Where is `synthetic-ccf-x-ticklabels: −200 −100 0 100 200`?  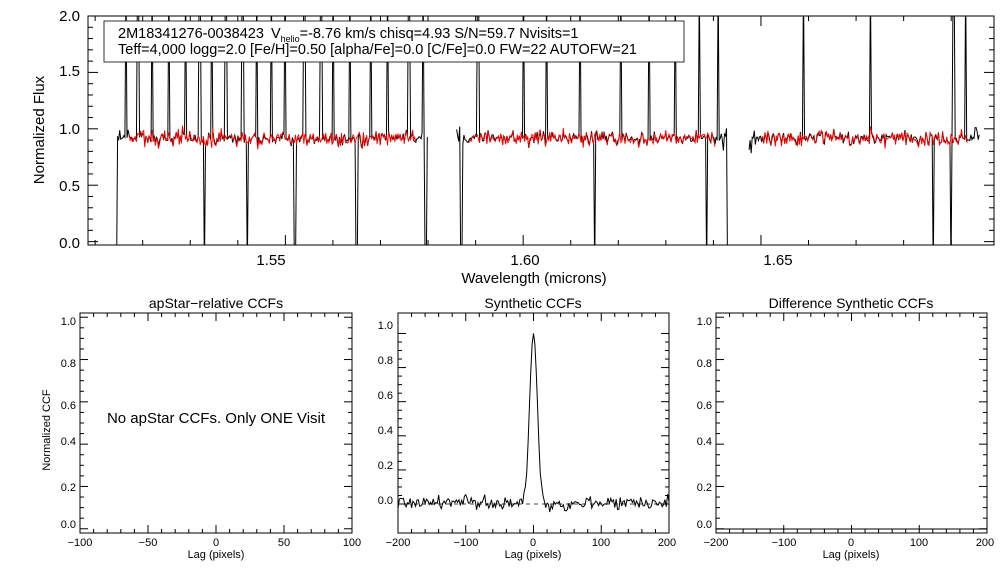
synthetic-ccf-x-ticklabels: −200 −100 0 100 200 is located at coordinates (531, 543).